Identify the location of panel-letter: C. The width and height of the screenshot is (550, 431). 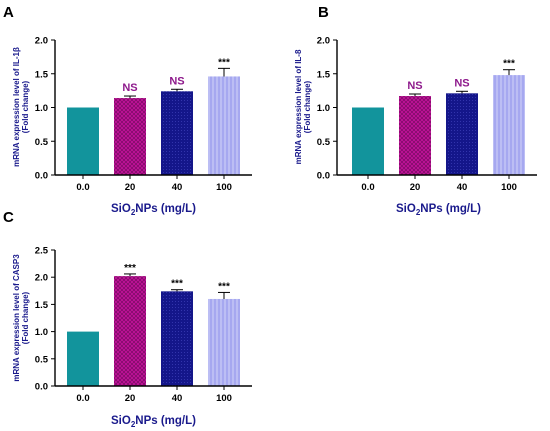
(8, 217).